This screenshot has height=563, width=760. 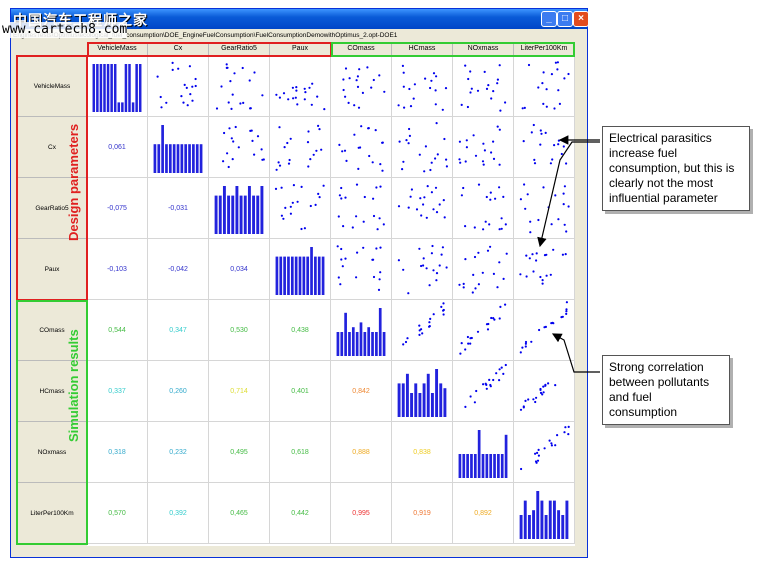 I want to click on row-header-noxmass: NOxmass, so click(x=52, y=452).